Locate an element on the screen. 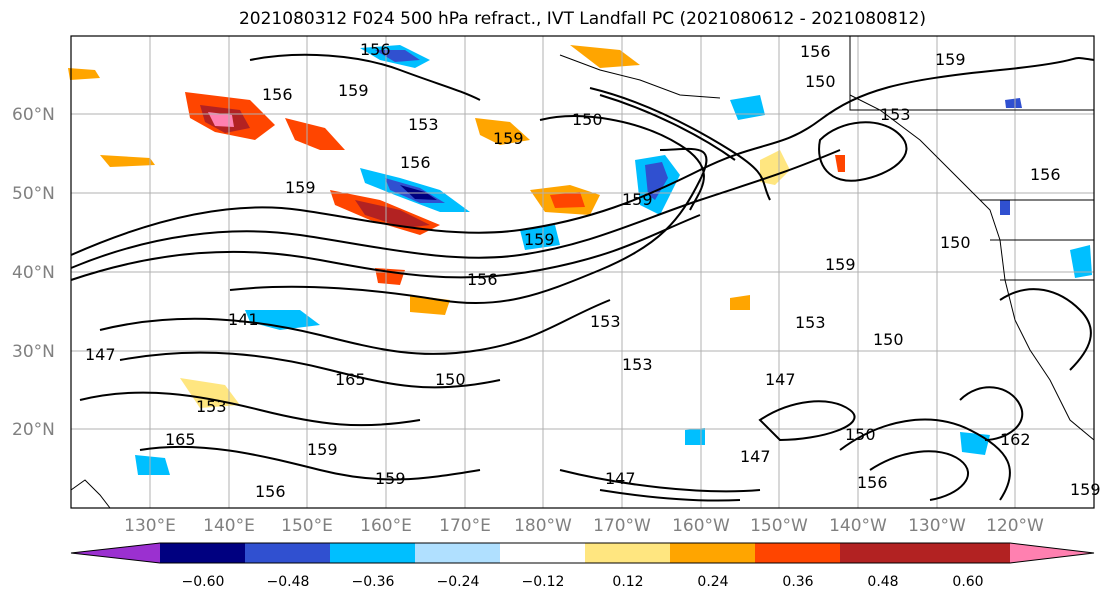  lon-label: 180°W is located at coordinates (543, 526).